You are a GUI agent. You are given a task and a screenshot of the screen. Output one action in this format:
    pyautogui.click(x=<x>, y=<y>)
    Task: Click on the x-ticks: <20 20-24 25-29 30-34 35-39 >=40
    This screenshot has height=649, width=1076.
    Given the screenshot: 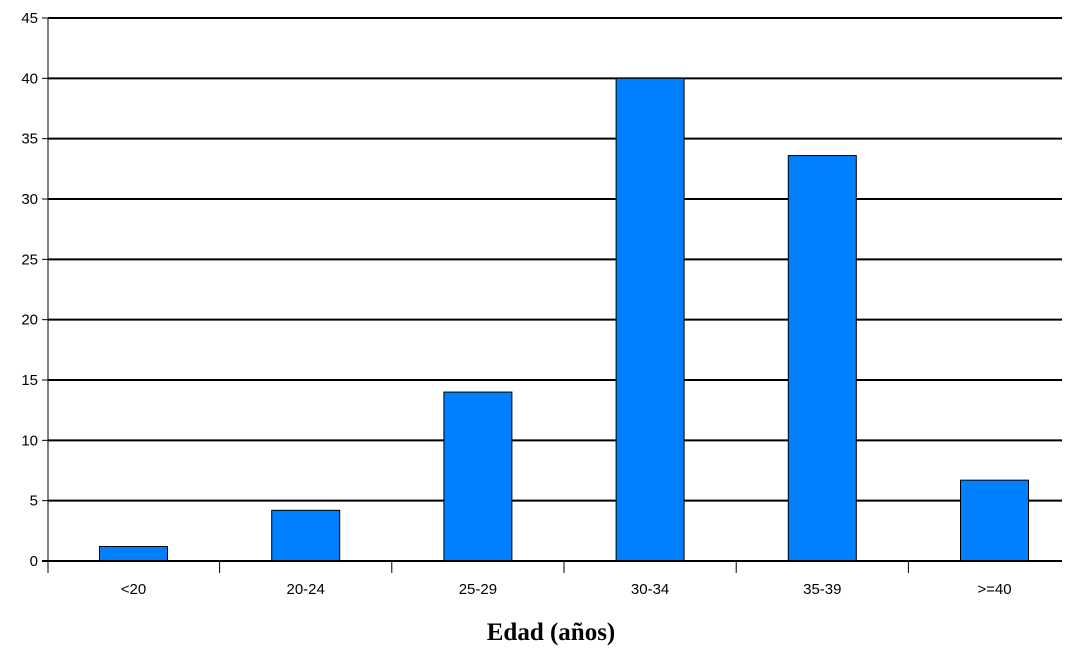 What is the action you would take?
    pyautogui.click(x=566, y=579)
    